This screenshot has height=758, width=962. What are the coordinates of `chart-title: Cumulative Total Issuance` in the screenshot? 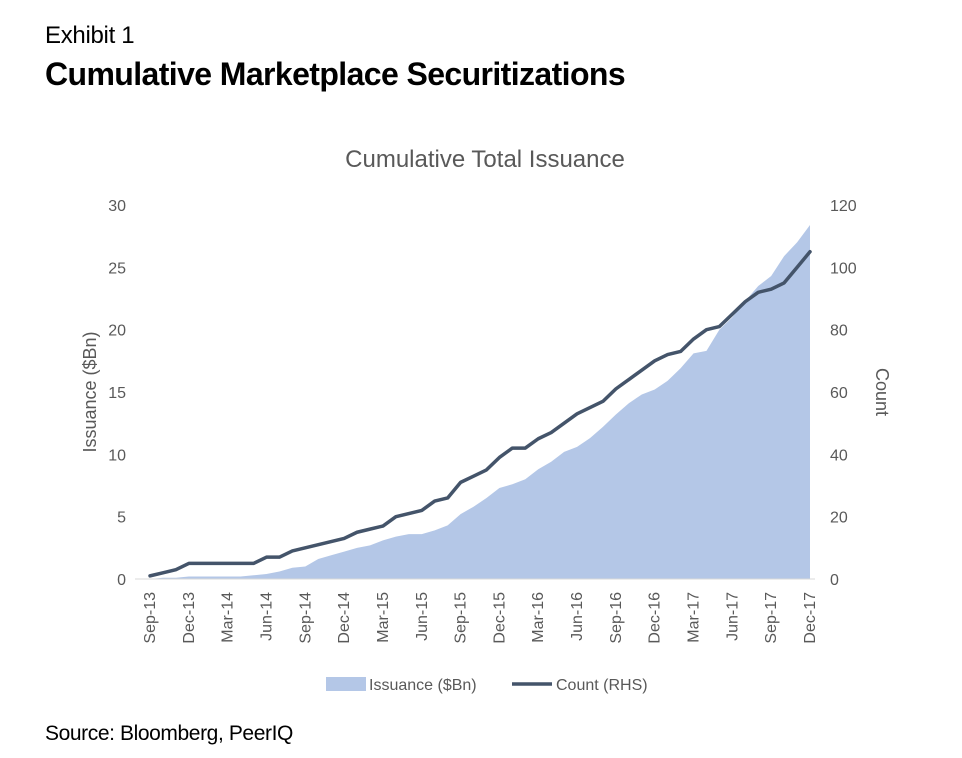 It's located at (485, 159).